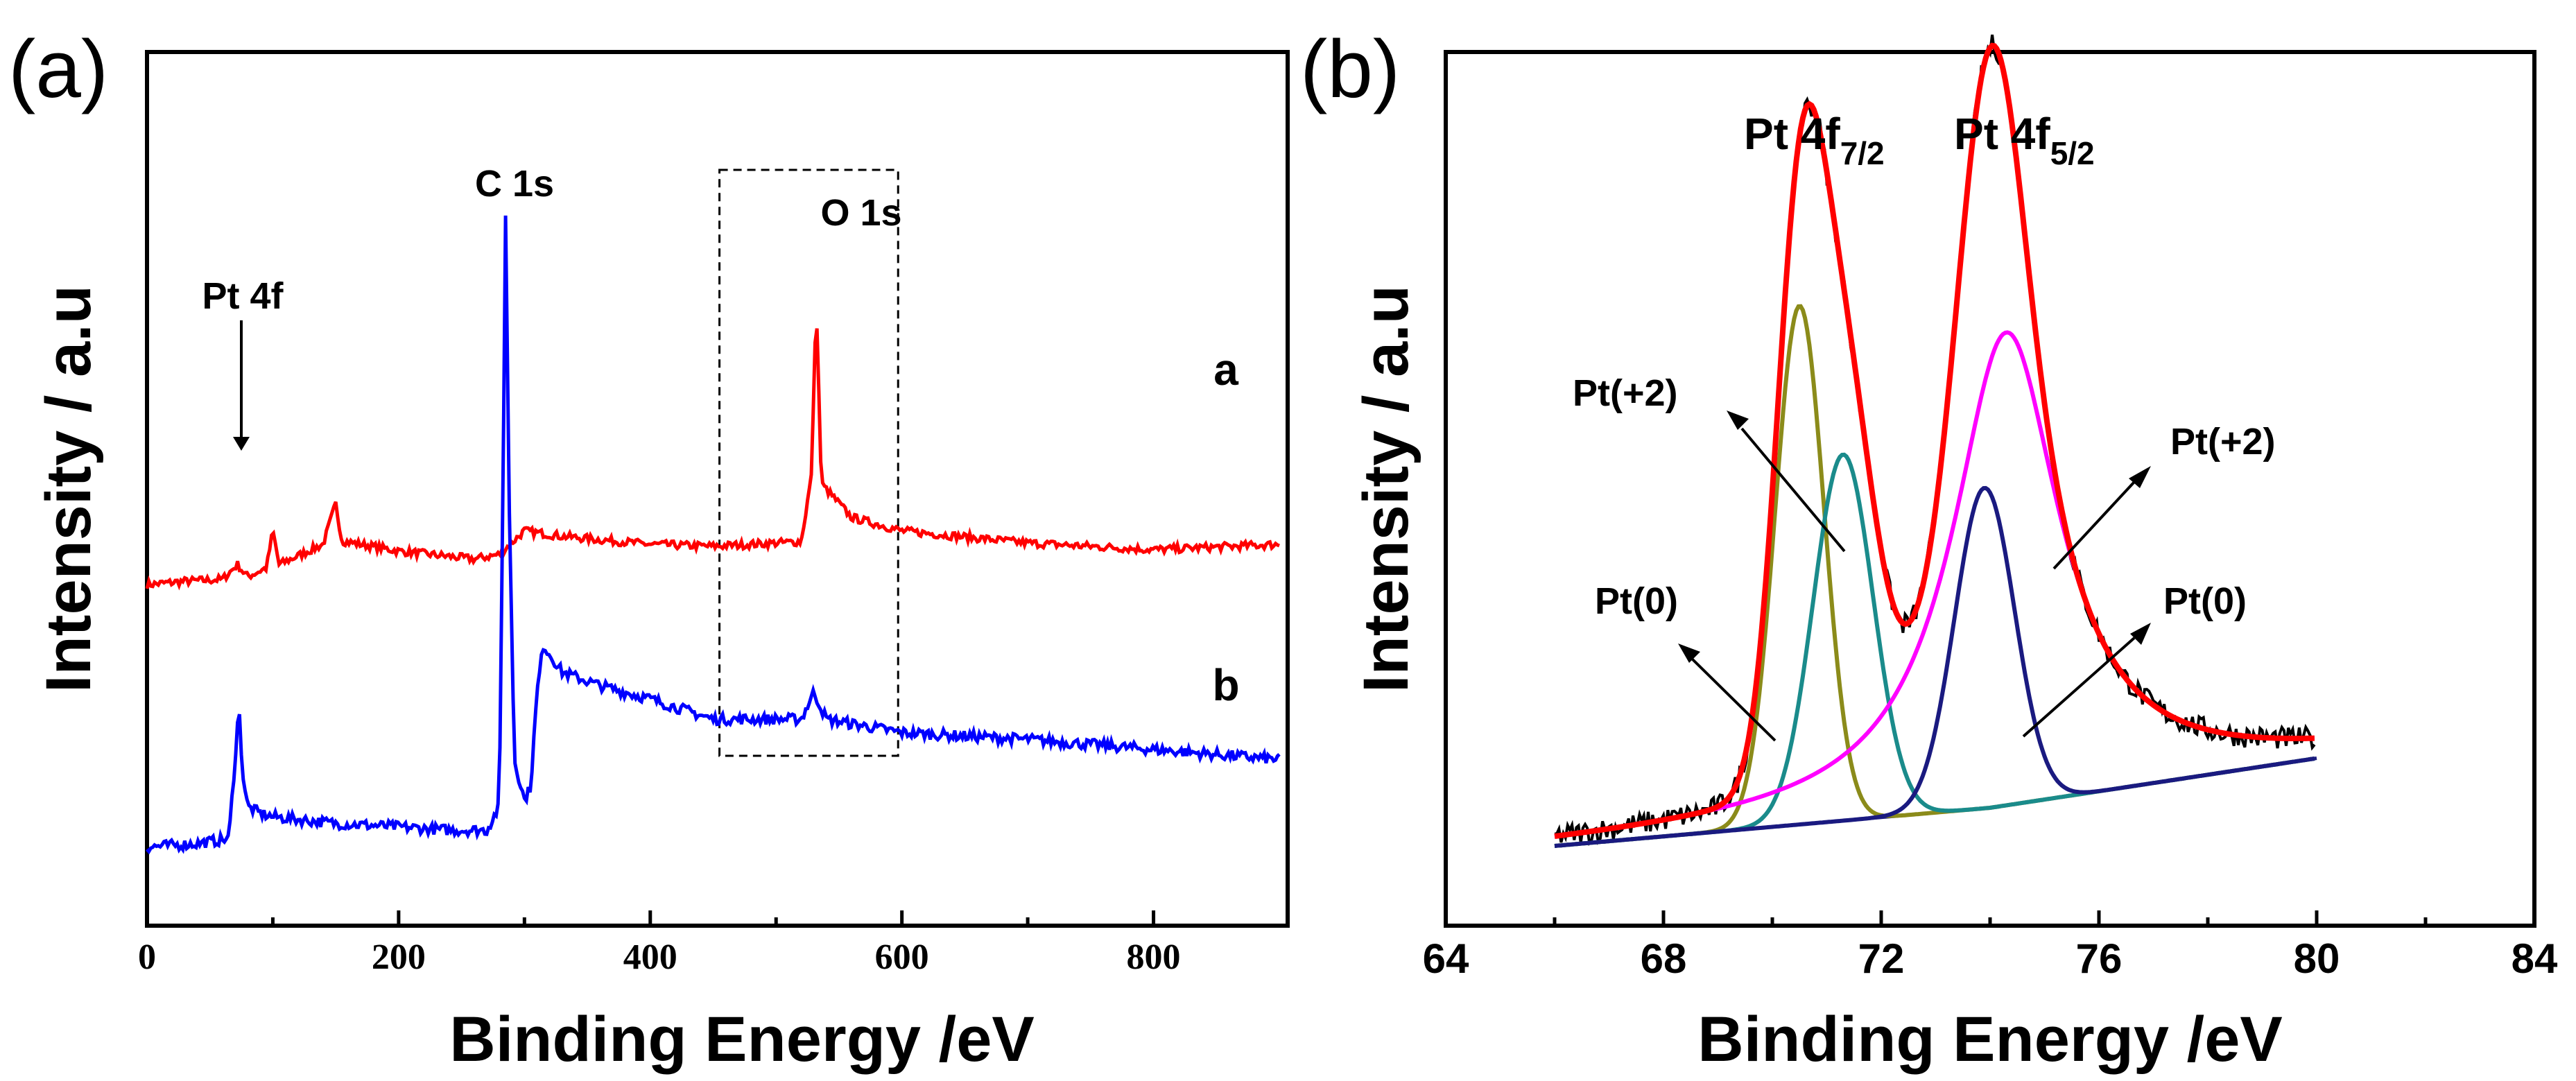 The image size is (2576, 1081). I want to click on pt4f72-label: Pt 4f7/2, so click(1814, 140).